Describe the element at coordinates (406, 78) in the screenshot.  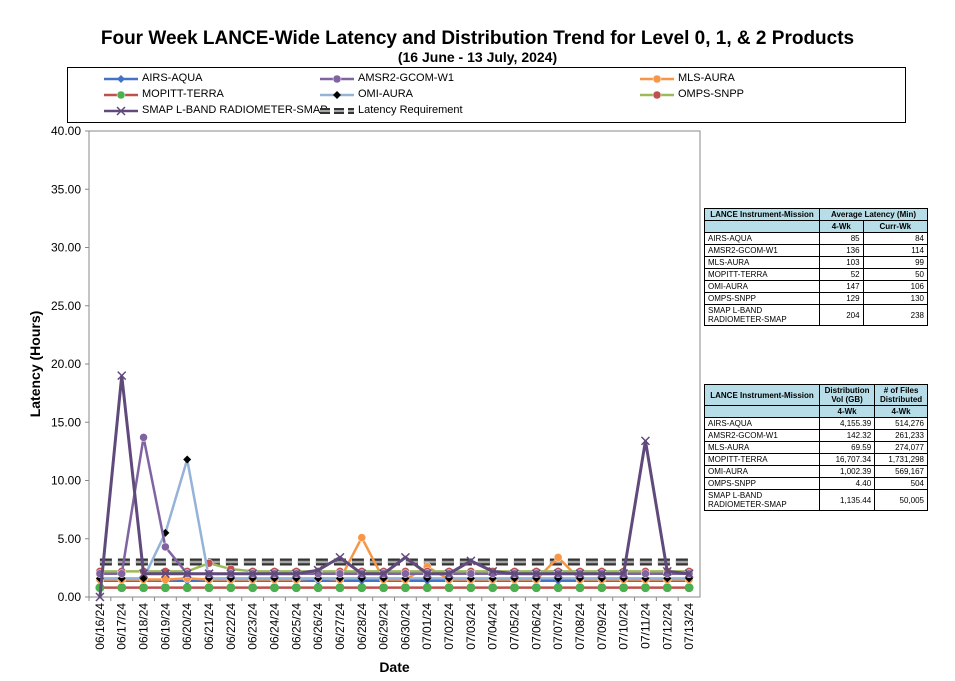
I see `legend-label: AMSR2-GCOM-W1` at that location.